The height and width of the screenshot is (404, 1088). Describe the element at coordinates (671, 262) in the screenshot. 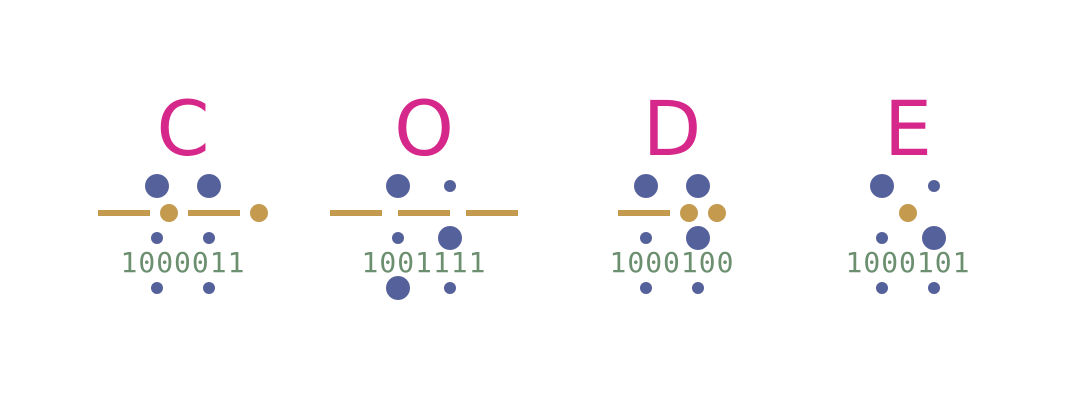

I see `binary-code: 1000100` at that location.